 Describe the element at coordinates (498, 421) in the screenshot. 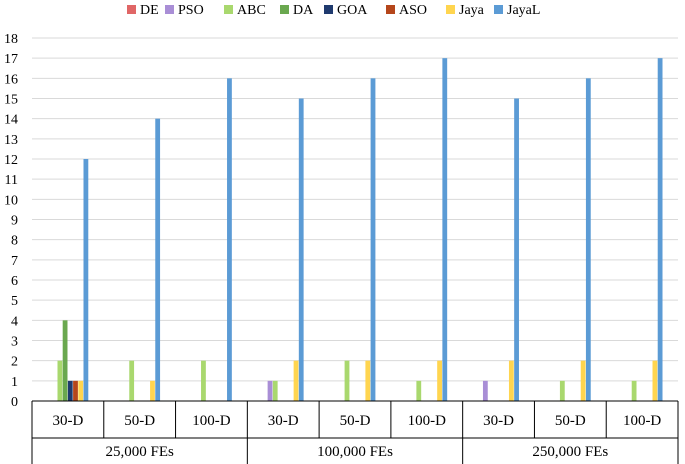

I see `x-tick-label-7: 30-D` at that location.